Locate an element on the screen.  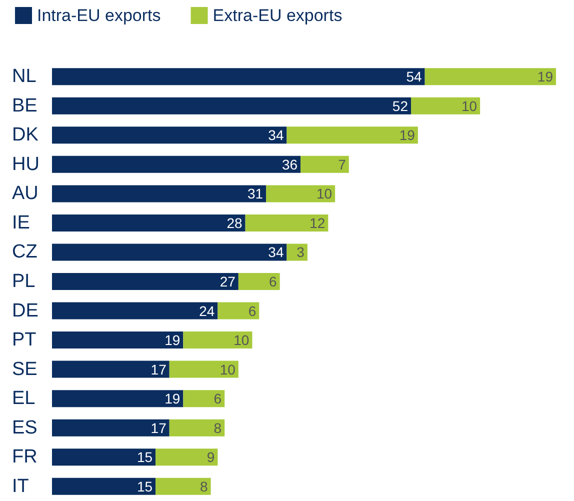
y-tick-label: EL is located at coordinates (24, 399).